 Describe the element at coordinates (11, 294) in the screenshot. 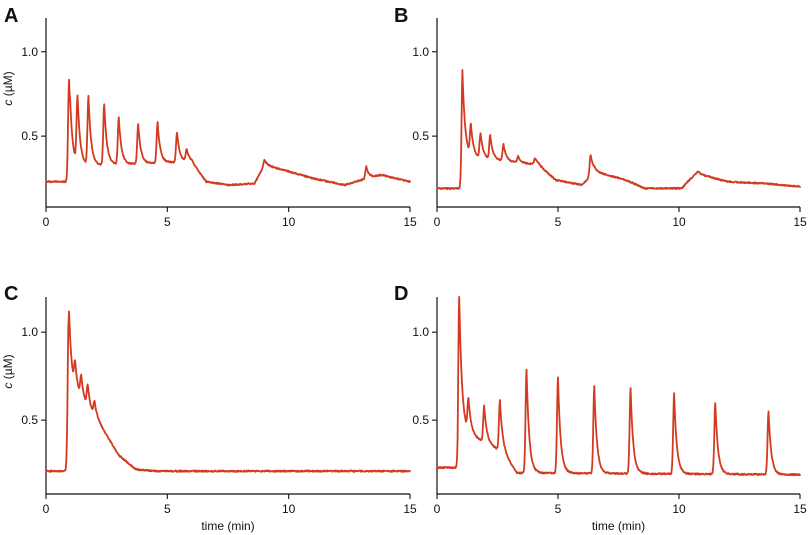

I see `panel-letter: C` at that location.